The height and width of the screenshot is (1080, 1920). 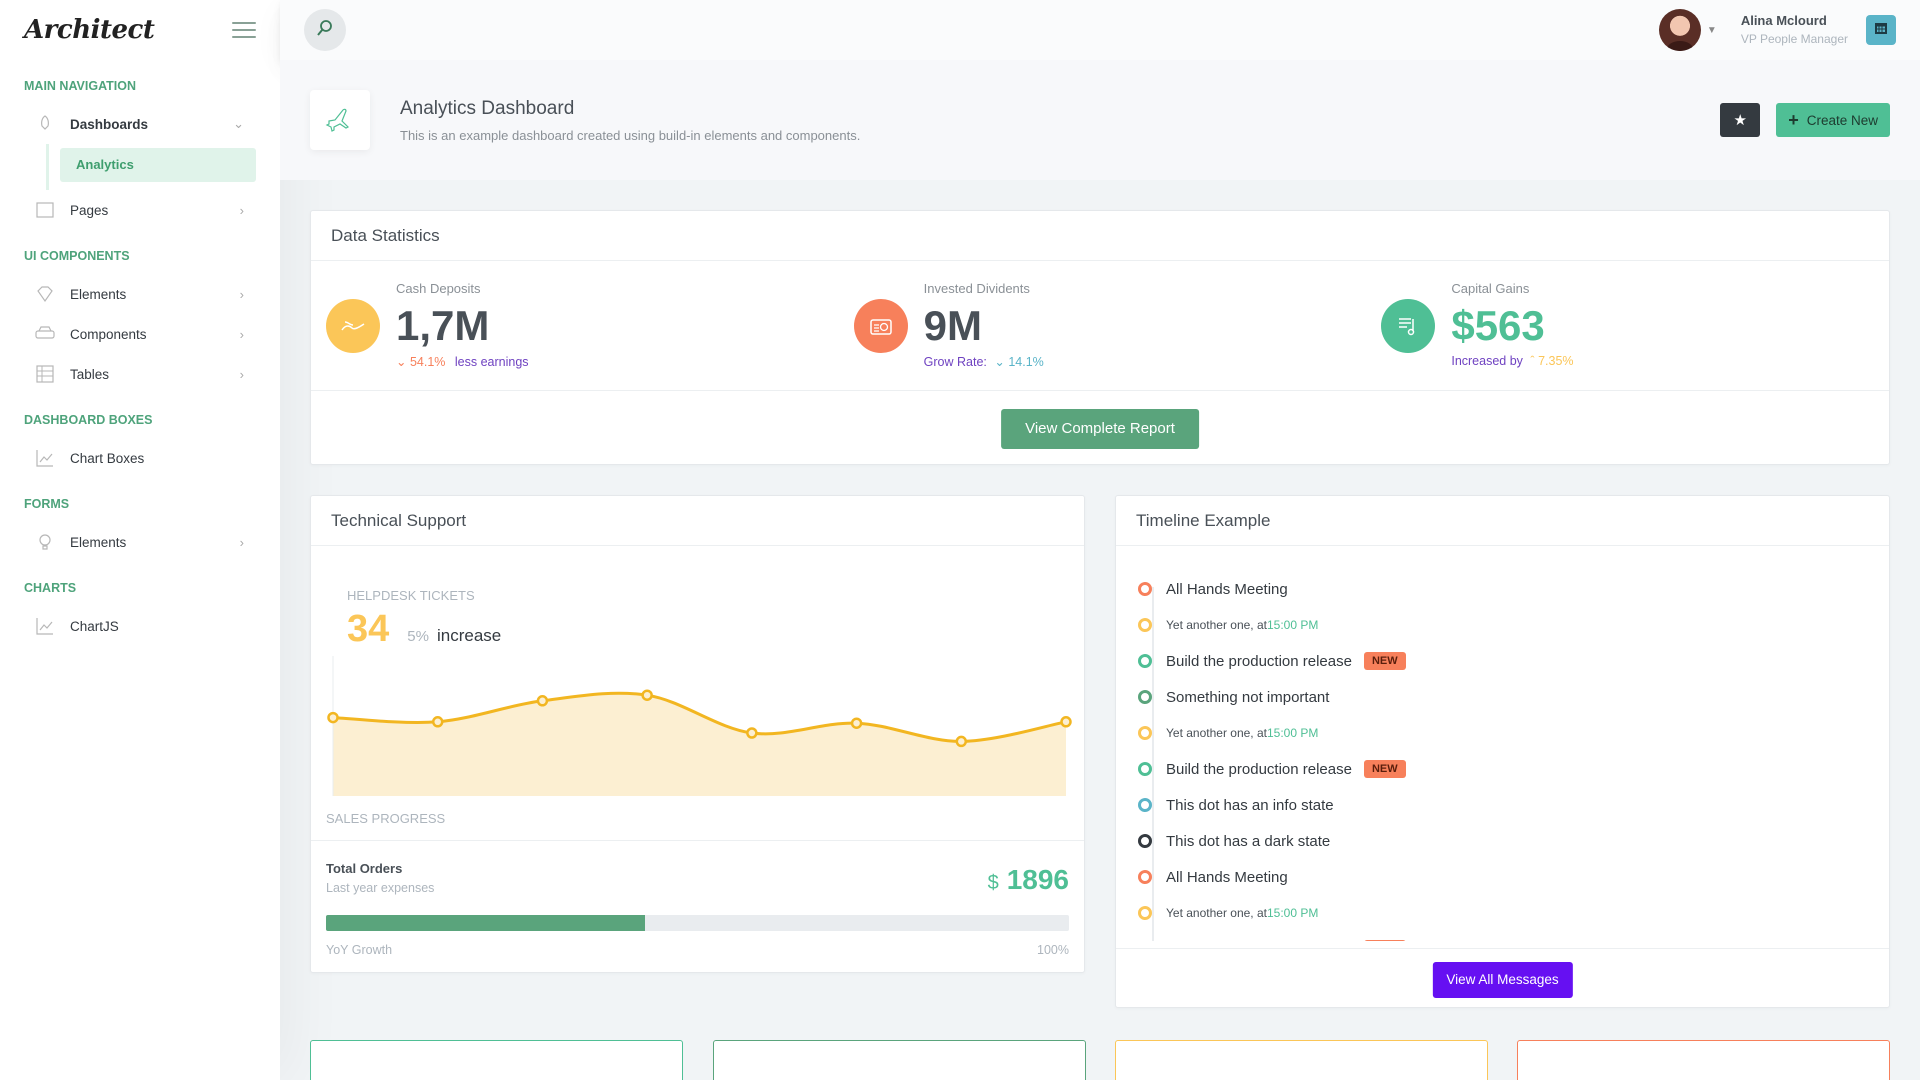 I want to click on stat-value: $563, so click(x=1498, y=325).